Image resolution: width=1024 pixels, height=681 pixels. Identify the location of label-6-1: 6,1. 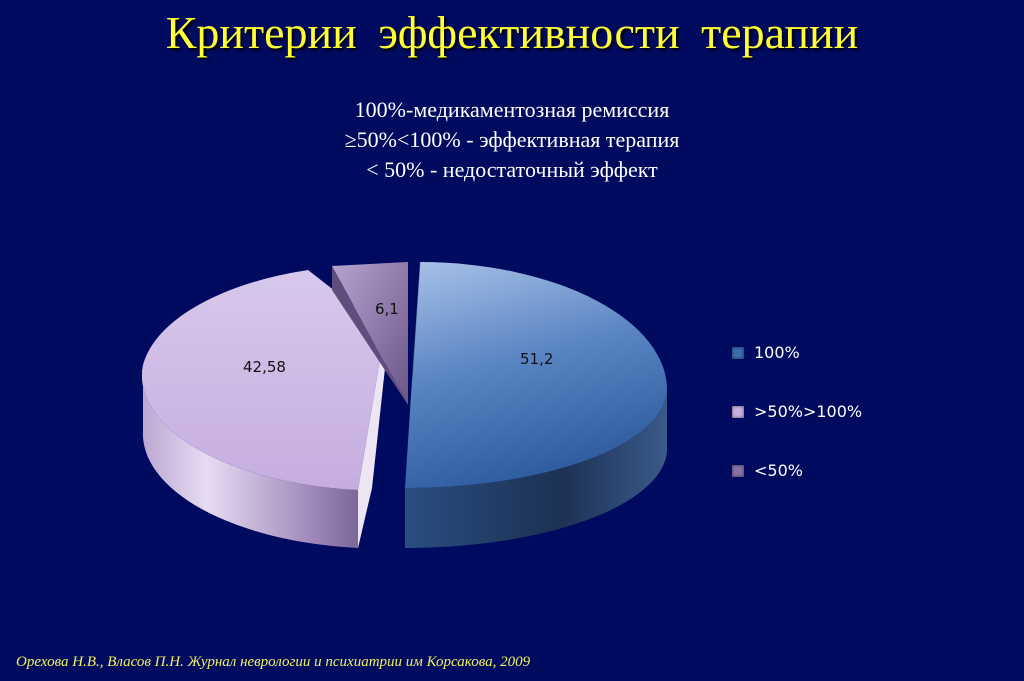
(387, 309).